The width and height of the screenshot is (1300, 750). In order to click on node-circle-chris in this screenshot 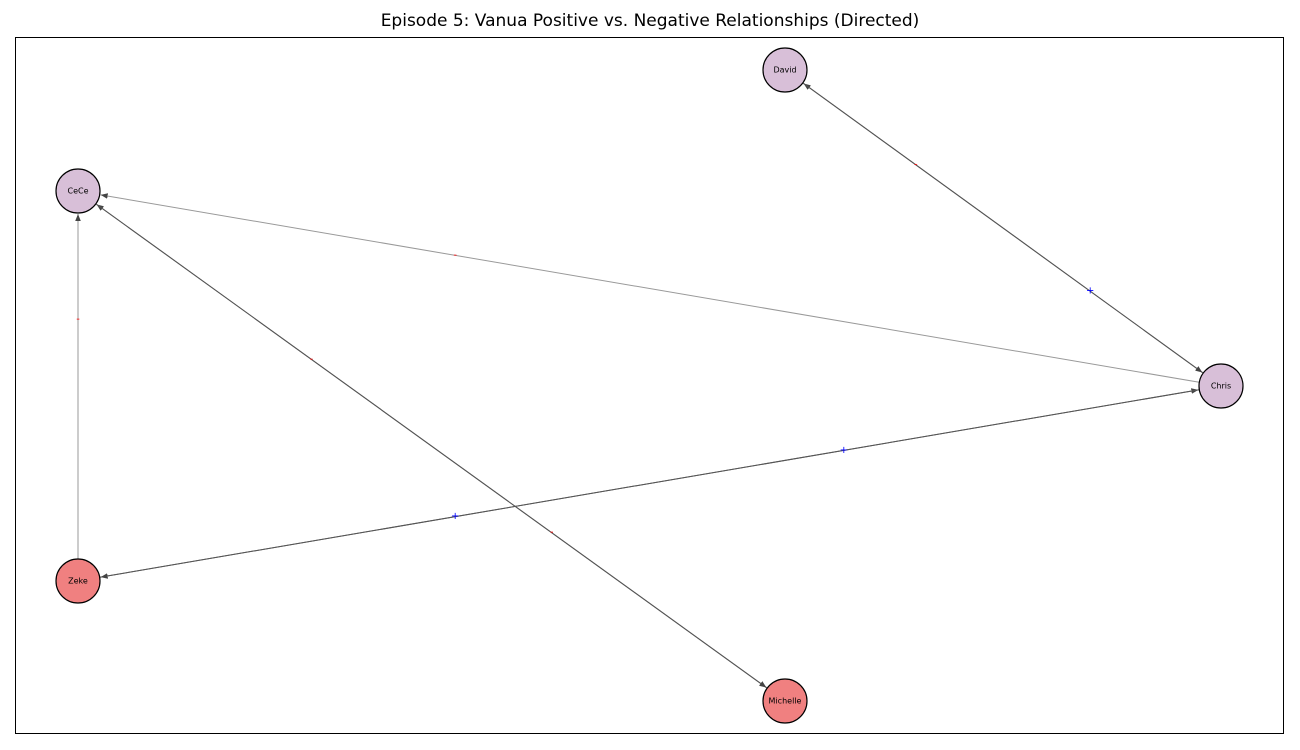, I will do `click(1221, 386)`.